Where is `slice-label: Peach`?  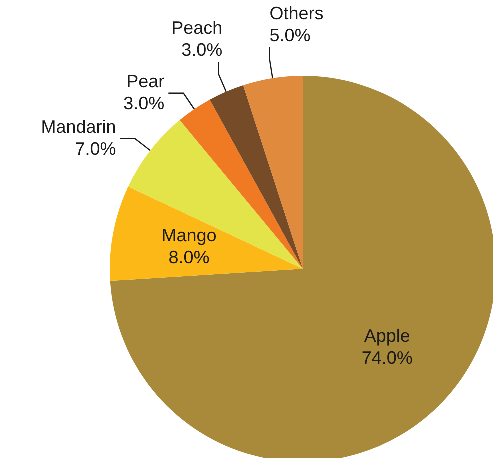
slice-label: Peach is located at coordinates (197, 28).